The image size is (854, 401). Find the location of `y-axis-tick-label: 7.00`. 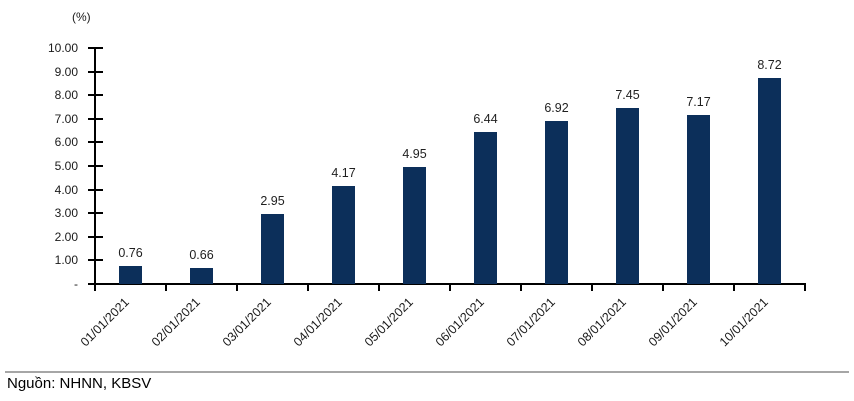

y-axis-tick-label: 7.00 is located at coordinates (66, 118).